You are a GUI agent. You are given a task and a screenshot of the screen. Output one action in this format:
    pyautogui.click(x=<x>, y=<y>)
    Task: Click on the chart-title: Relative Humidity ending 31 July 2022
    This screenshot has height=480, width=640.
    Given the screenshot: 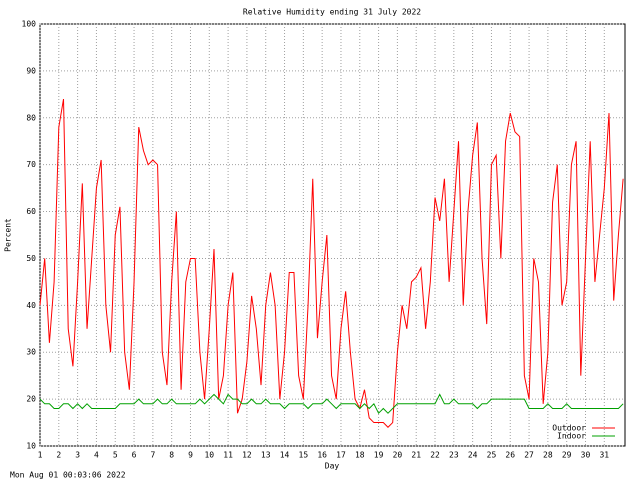 What is the action you would take?
    pyautogui.click(x=332, y=12)
    